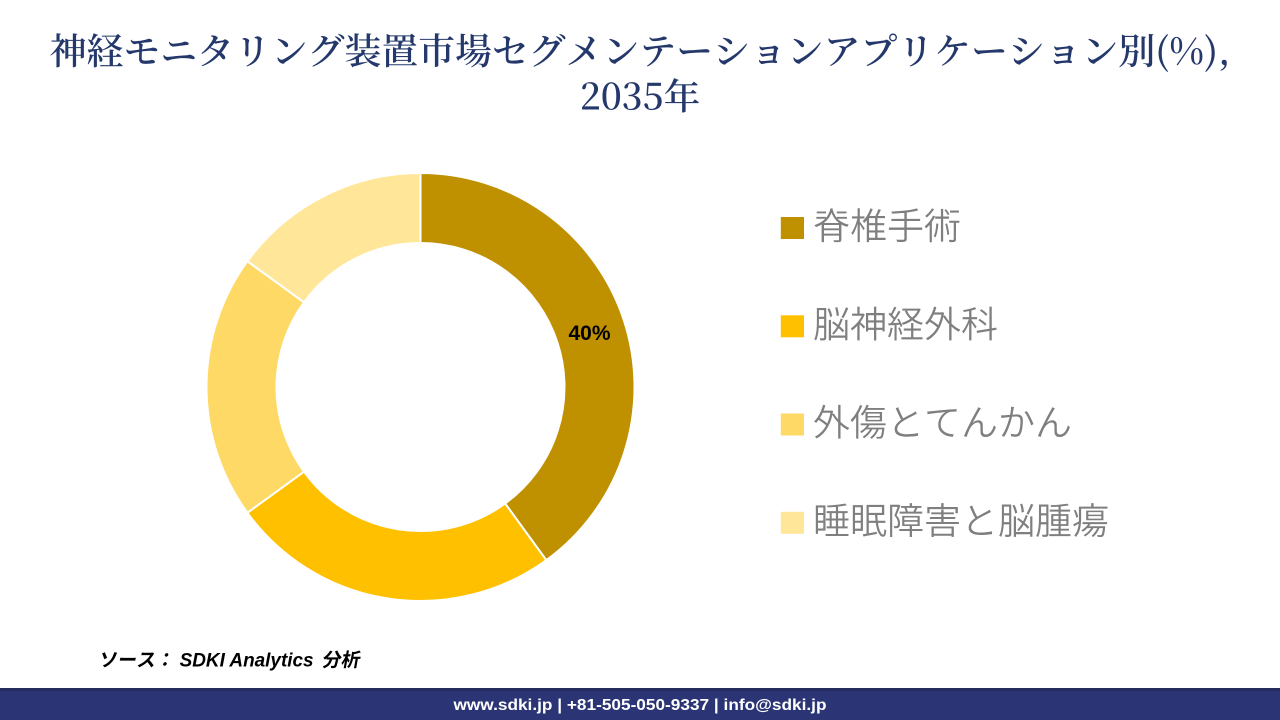 Image resolution: width=1280 pixels, height=720 pixels. I want to click on svg-text: 40%, so click(589, 333).